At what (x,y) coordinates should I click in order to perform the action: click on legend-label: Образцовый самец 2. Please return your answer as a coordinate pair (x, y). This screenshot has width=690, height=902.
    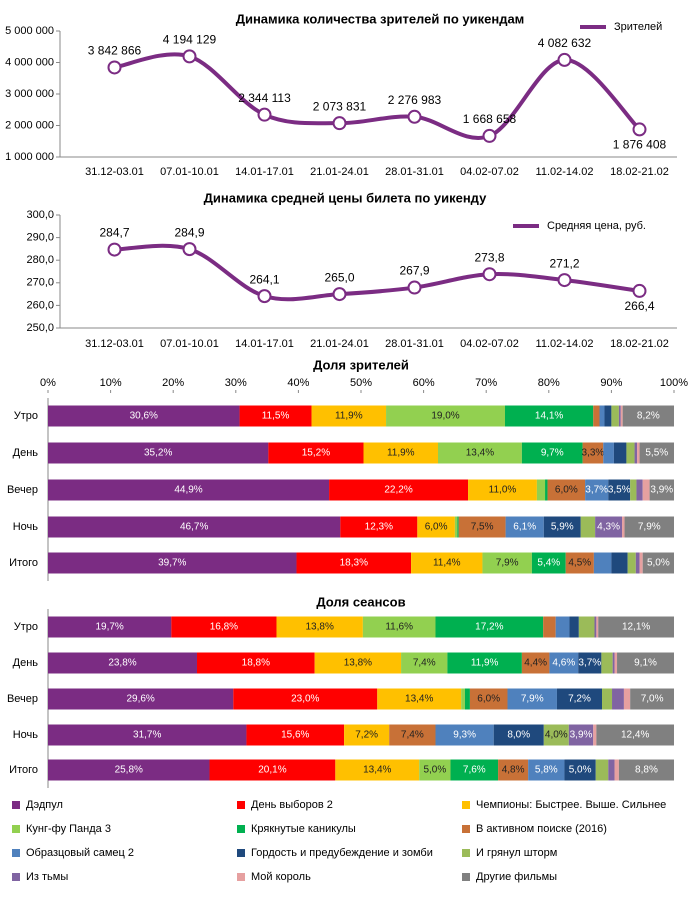
    Looking at the image, I should click on (80, 853).